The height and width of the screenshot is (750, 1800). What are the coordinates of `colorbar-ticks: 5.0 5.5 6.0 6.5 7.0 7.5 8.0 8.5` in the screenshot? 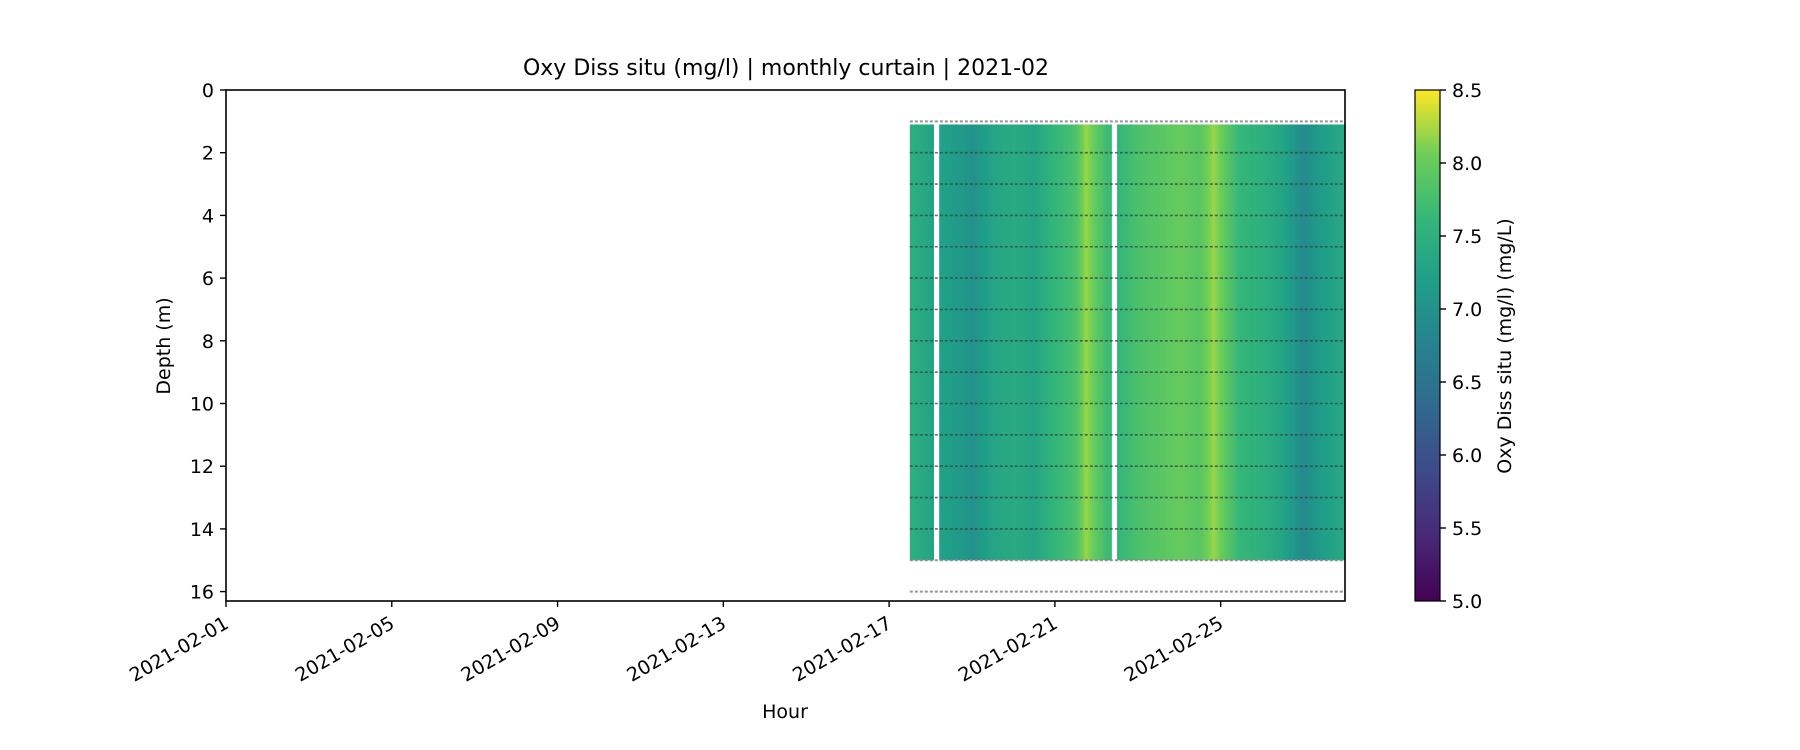 It's located at (1461, 346).